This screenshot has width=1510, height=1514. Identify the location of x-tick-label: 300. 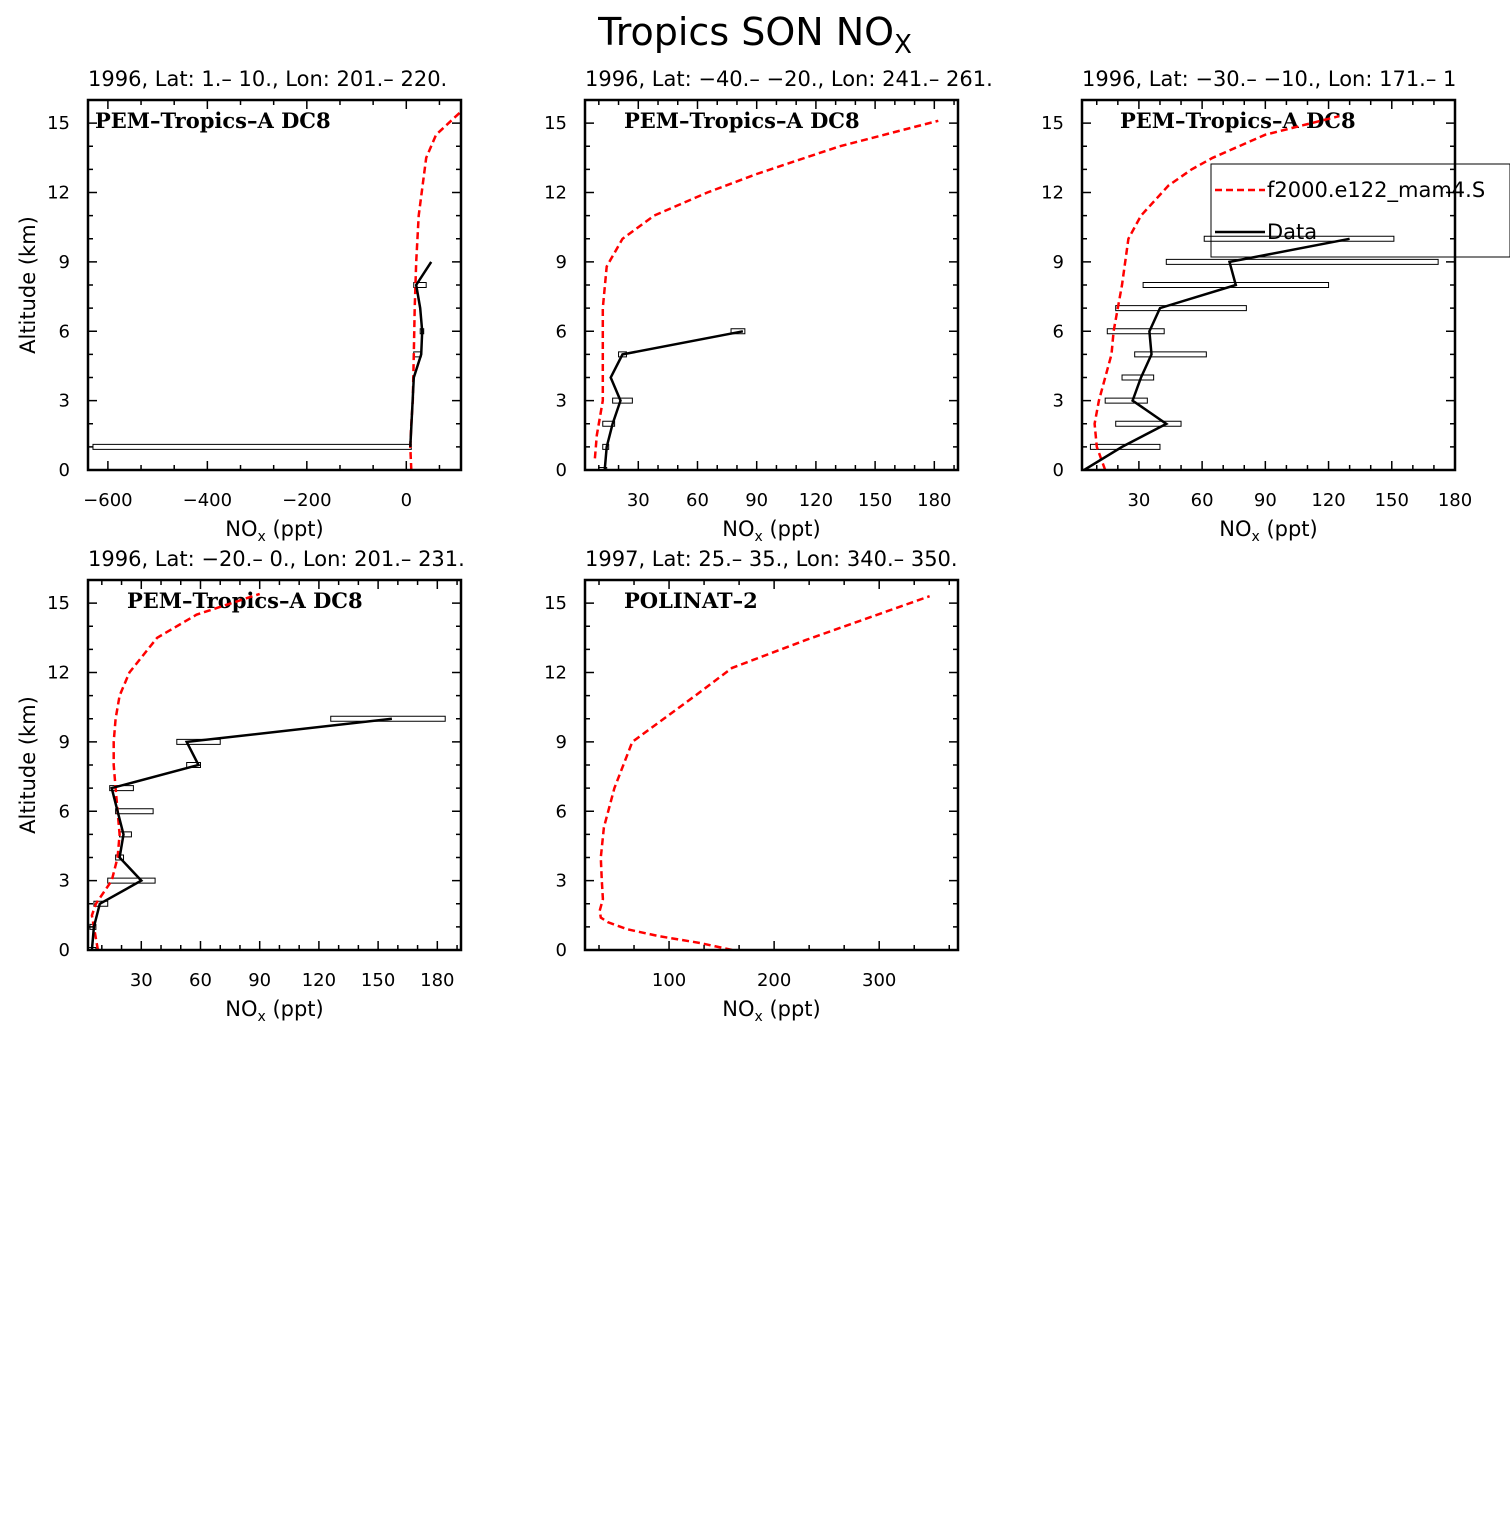
(879, 980).